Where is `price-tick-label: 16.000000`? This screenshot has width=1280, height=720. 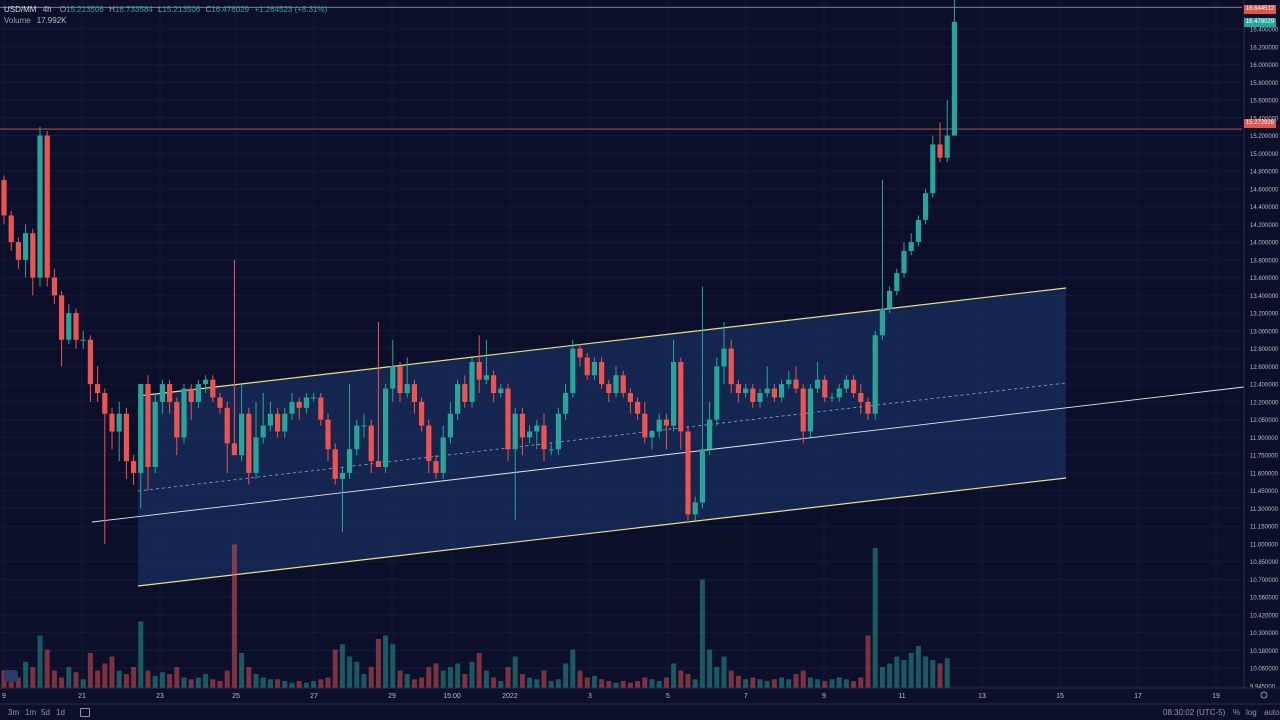
price-tick-label: 16.000000 is located at coordinates (1264, 66).